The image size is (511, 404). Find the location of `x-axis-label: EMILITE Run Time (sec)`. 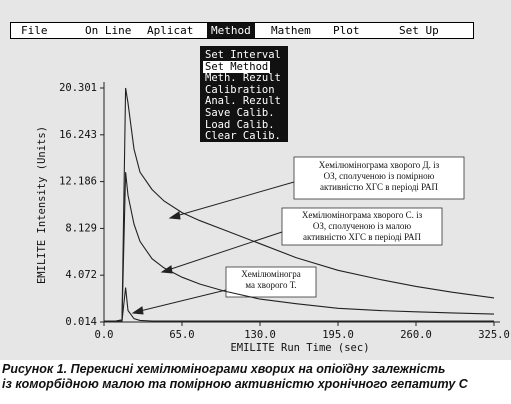

x-axis-label: EMILITE Run Time (sec) is located at coordinates (299, 348).